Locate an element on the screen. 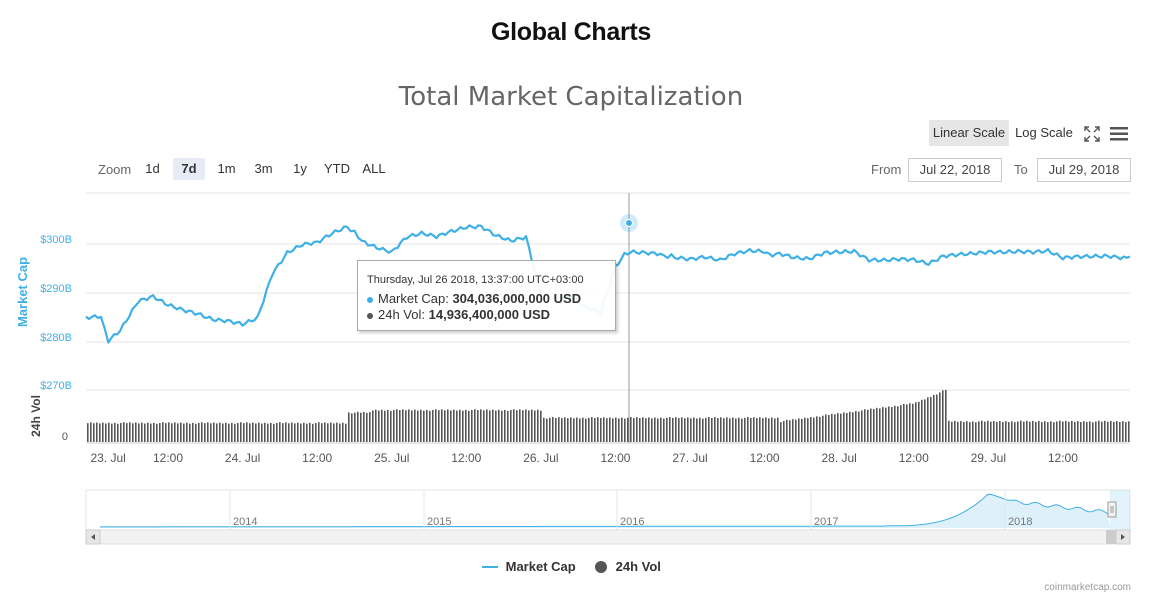 The image size is (1169, 599). log-scale-button: Log Scale is located at coordinates (1044, 132).